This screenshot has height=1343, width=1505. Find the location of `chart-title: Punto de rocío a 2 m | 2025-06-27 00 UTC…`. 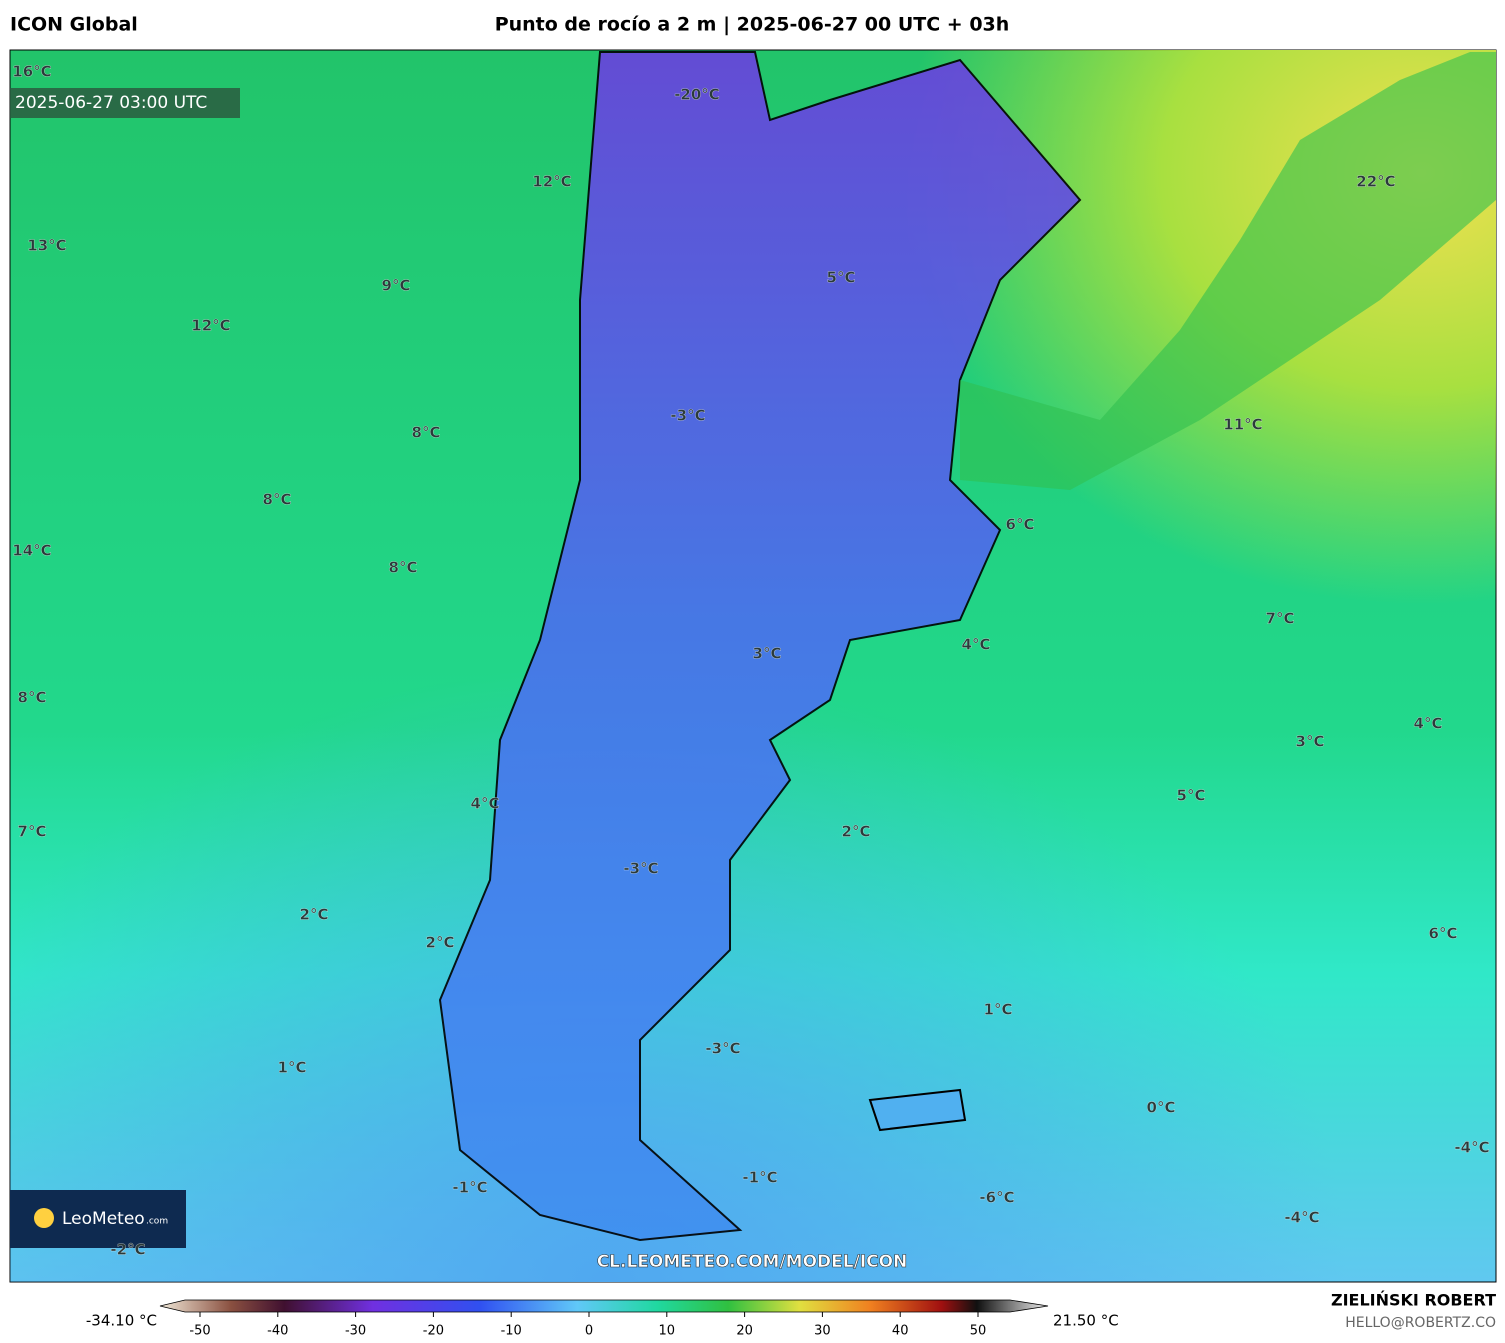

chart-title: Punto de rocío a 2 m | 2025-06-27 00 UTC… is located at coordinates (752, 25).